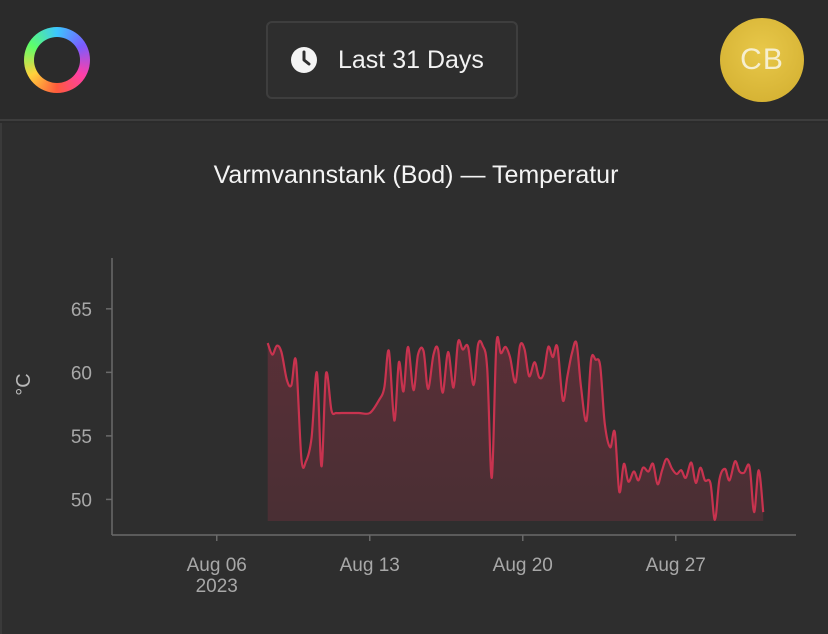 This screenshot has width=828, height=634. Describe the element at coordinates (370, 565) in the screenshot. I see `x-tick-label: Aug 13` at that location.